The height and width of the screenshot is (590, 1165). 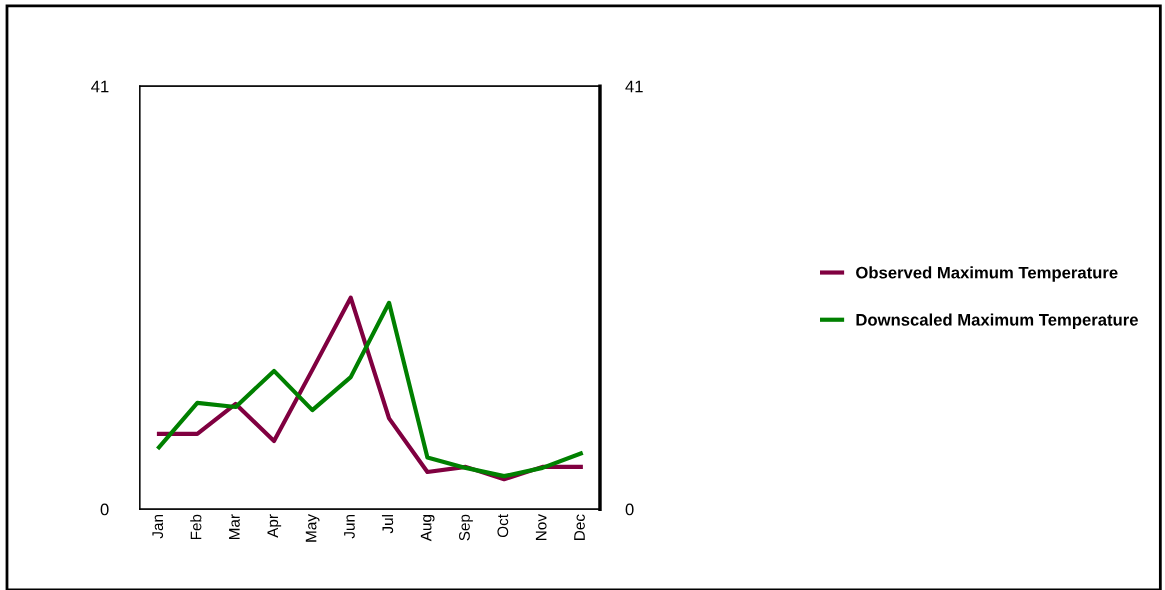 I want to click on x-tick-label: Jul, so click(x=387, y=524).